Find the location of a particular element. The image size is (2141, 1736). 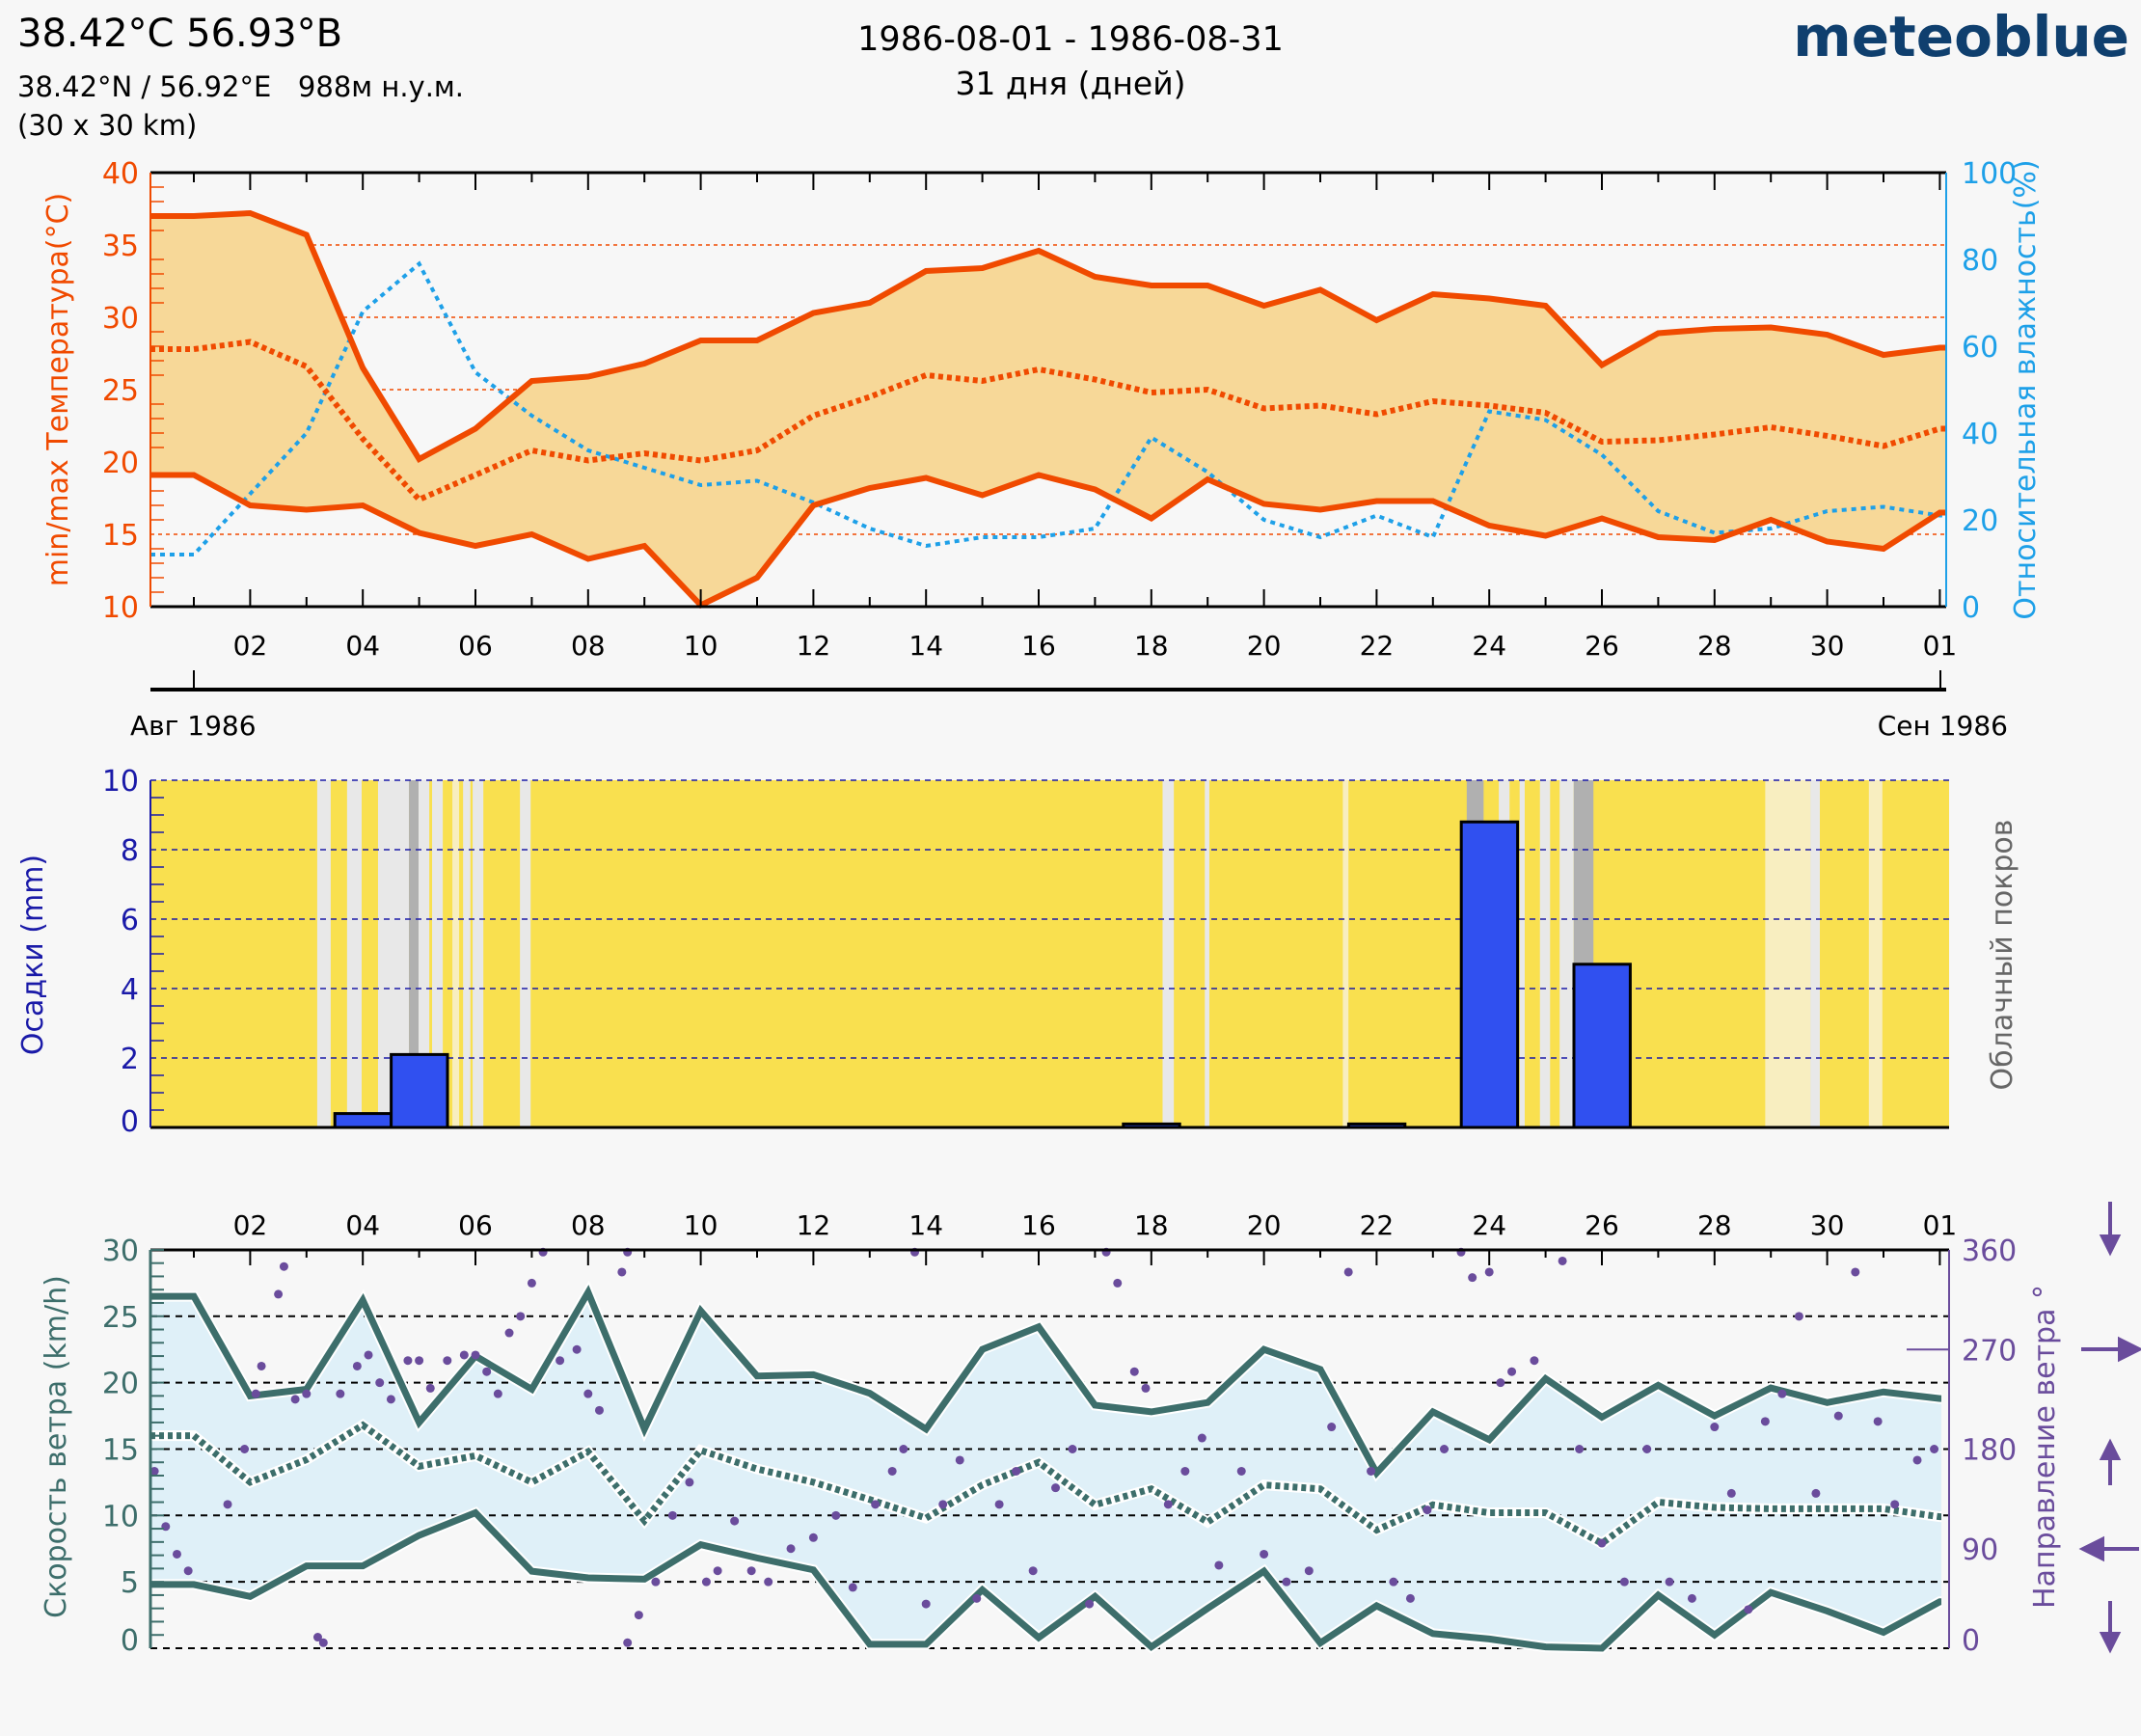

day-tick-label: 28 is located at coordinates (1715, 646).